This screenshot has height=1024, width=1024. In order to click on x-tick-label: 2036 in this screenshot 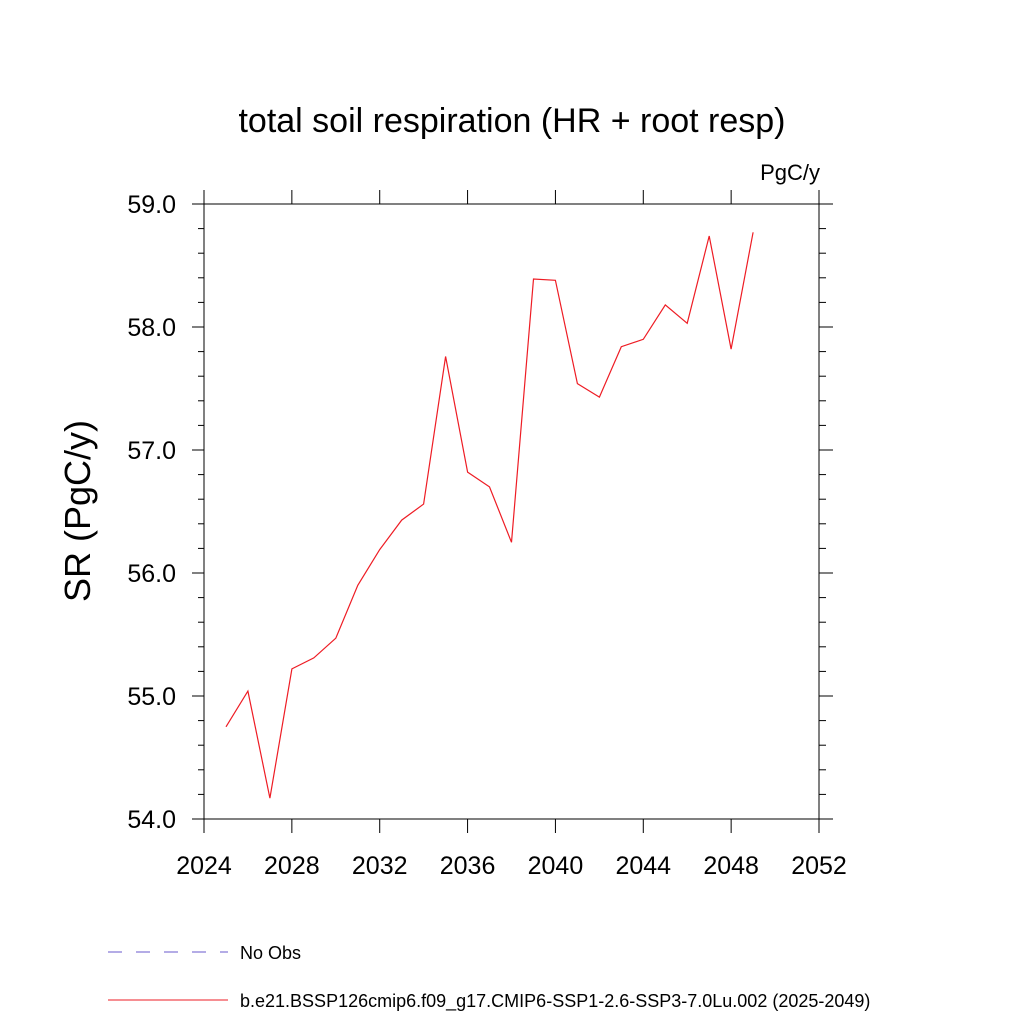, I will do `click(468, 866)`.